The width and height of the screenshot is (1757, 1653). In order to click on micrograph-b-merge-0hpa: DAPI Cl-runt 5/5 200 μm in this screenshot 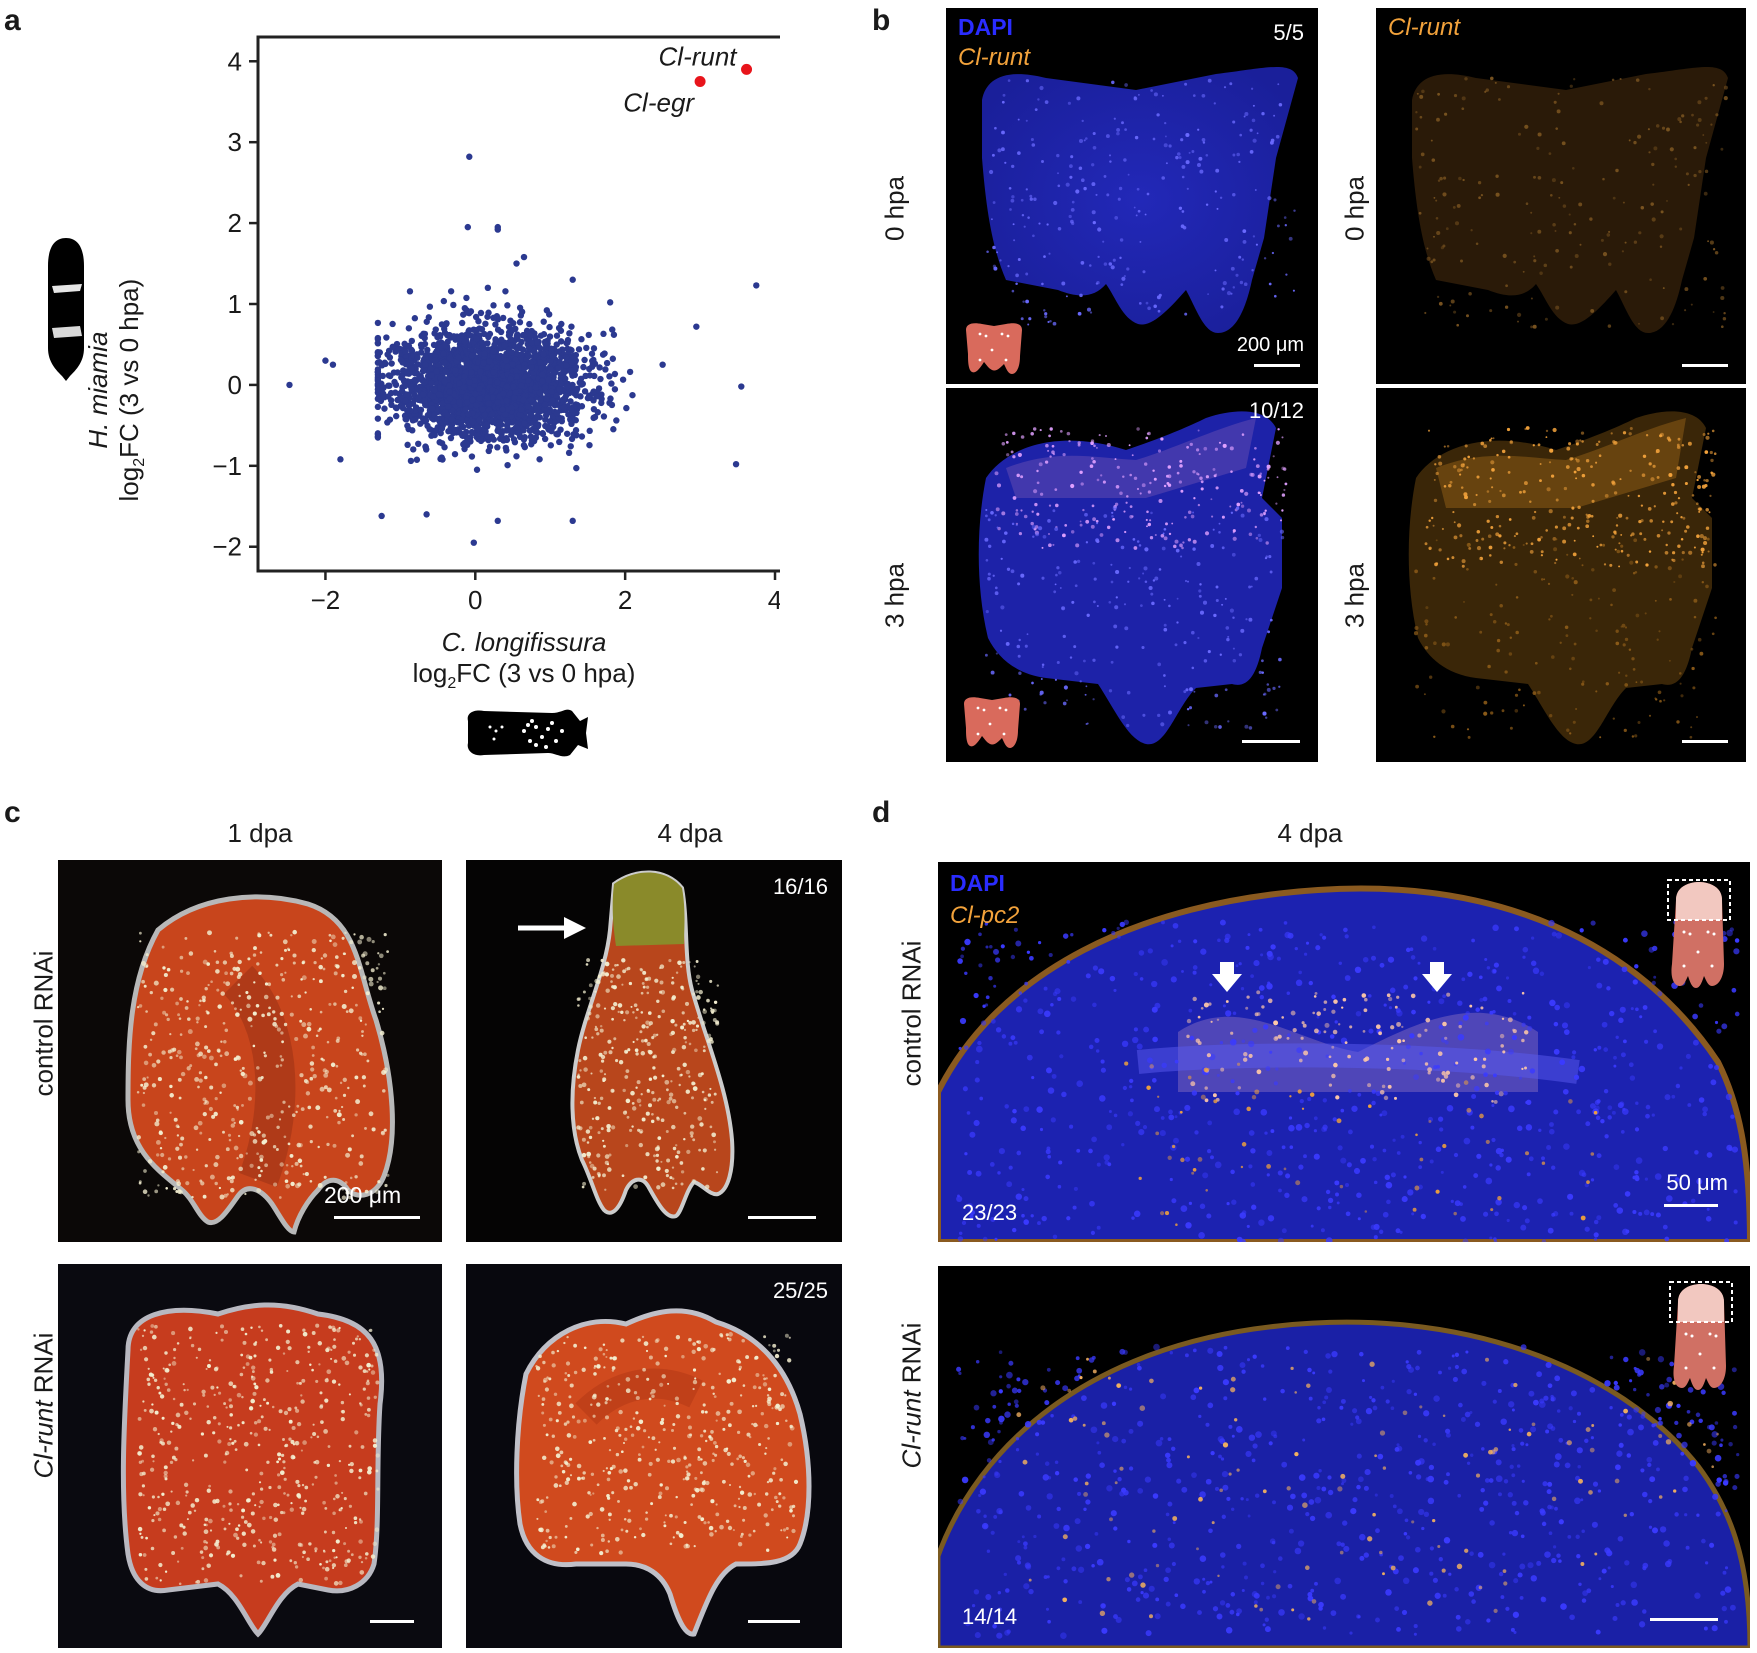, I will do `click(1132, 196)`.